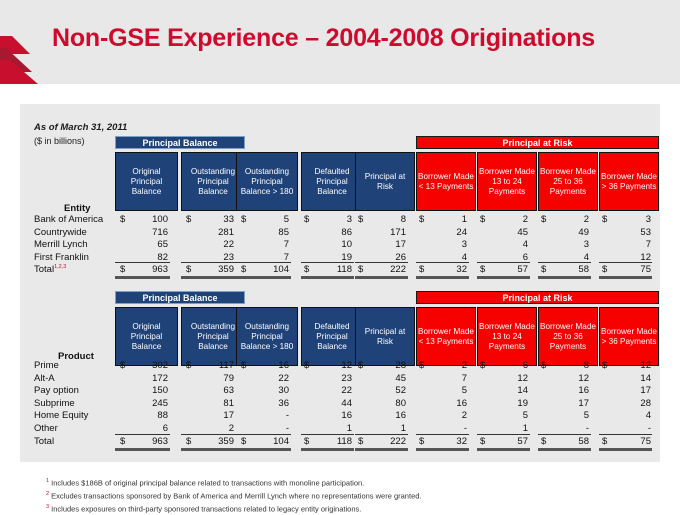  What do you see at coordinates (160, 378) in the screenshot?
I see `product-cell: 172` at bounding box center [160, 378].